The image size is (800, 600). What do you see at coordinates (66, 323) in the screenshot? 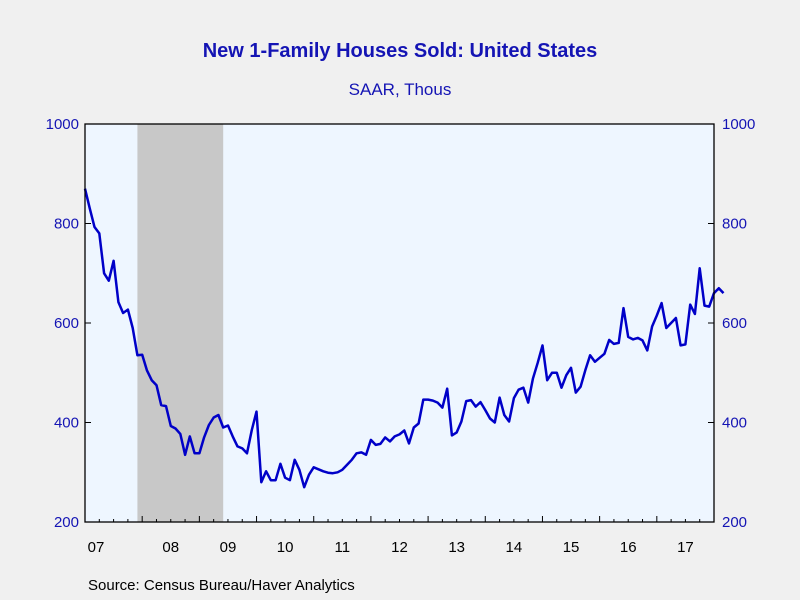
I see `y-tick-label-left: 600` at bounding box center [66, 323].